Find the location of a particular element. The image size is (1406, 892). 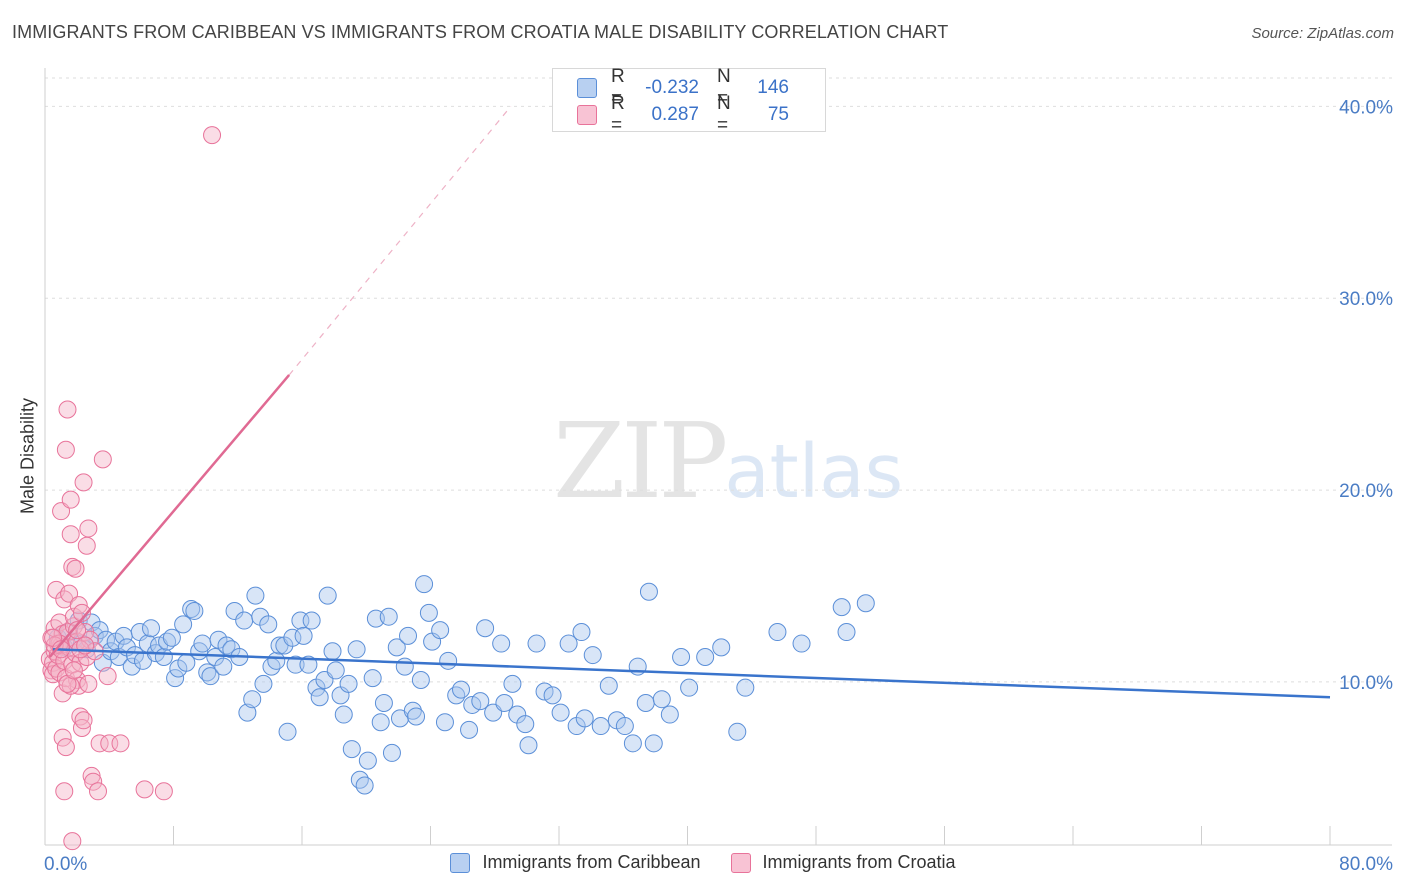

x-tick-label: 0.0% is located at coordinates (65, 864).